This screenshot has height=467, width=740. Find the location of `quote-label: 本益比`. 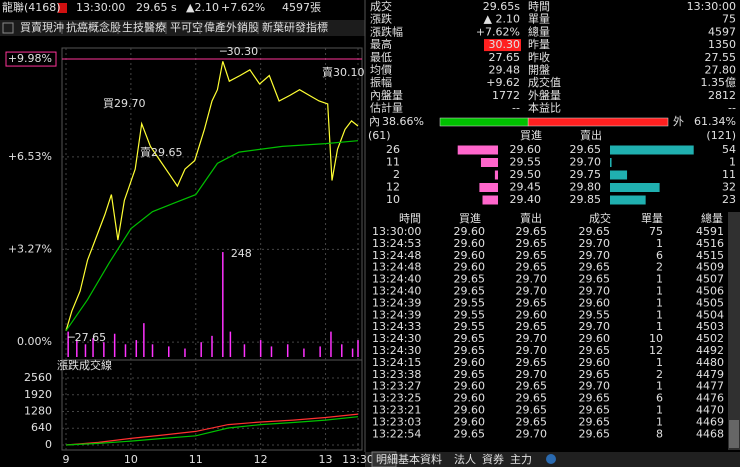

quote-label: 本益比 is located at coordinates (544, 108).